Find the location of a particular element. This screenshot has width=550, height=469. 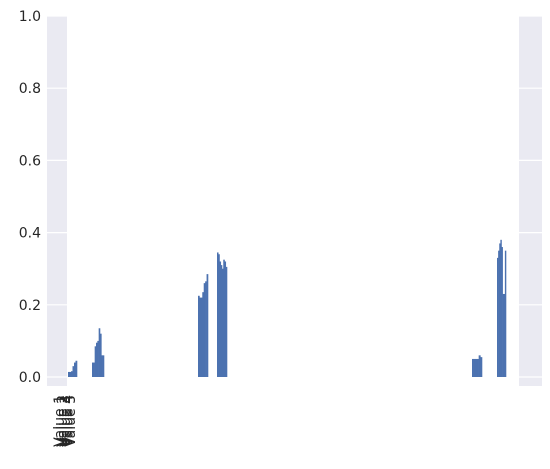

y-tick-label: 0.0 is located at coordinates (30, 378).